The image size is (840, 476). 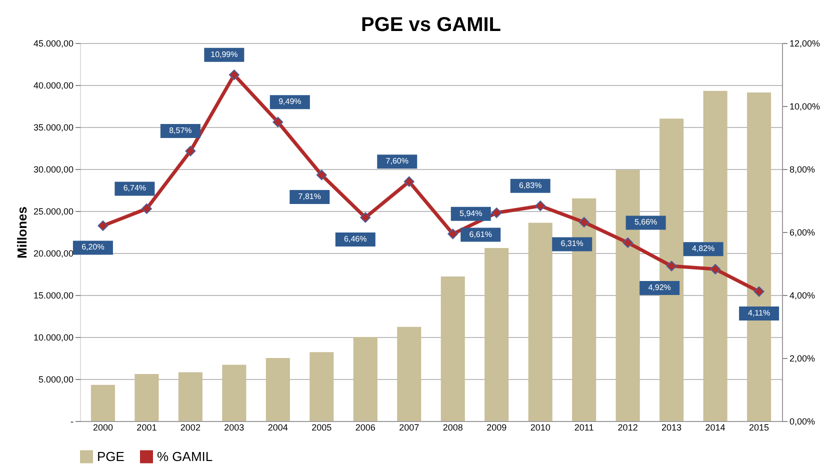 I want to click on y-tick-label: 10.000,00, so click(x=53, y=337).